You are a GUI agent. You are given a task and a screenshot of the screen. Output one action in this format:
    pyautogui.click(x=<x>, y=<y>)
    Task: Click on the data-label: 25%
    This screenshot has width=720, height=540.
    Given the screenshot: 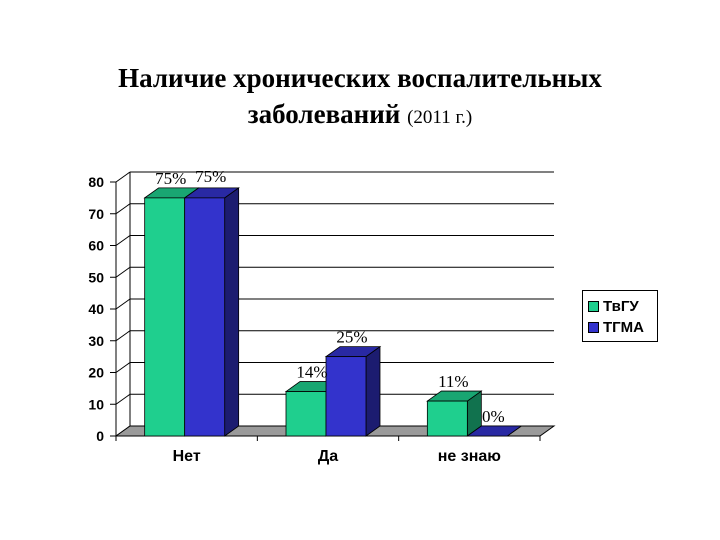 What is the action you would take?
    pyautogui.click(x=351, y=337)
    